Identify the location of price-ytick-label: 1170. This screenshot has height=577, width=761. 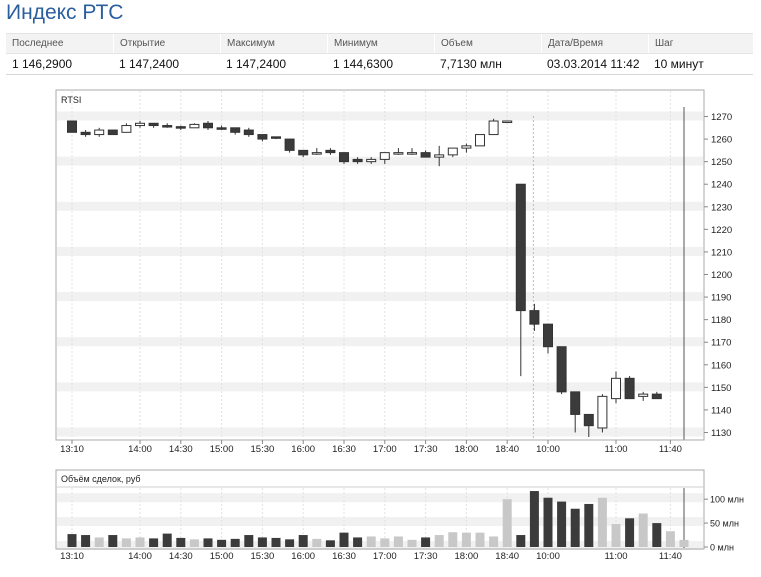
(721, 343).